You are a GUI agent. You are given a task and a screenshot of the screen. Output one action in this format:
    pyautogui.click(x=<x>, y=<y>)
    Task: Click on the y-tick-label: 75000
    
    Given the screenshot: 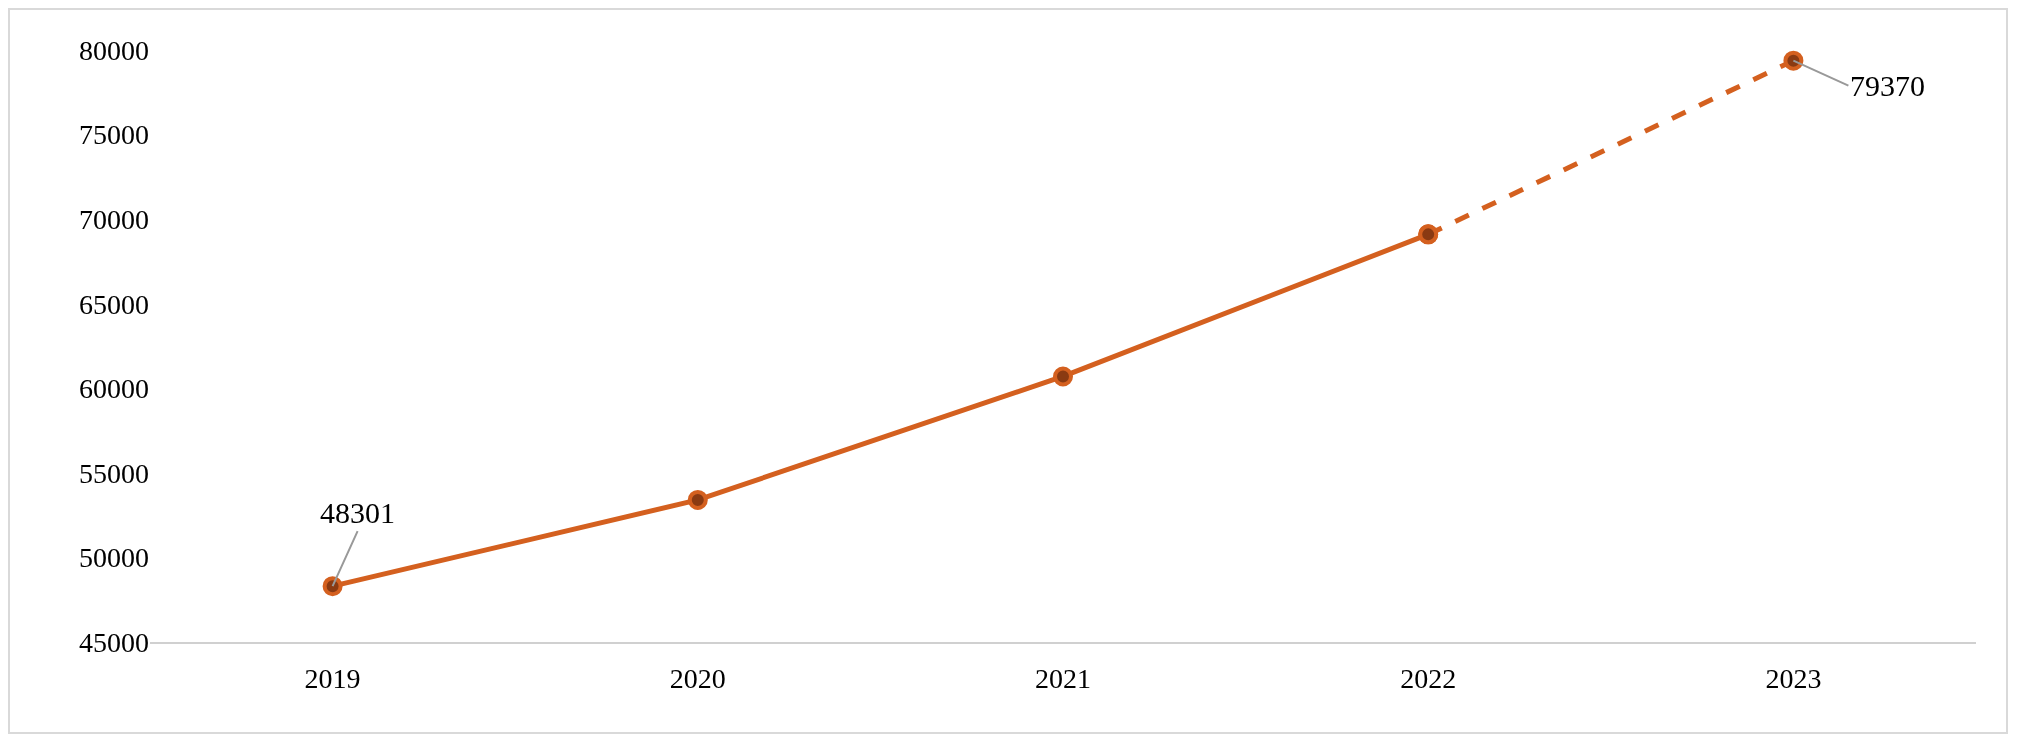 What is the action you would take?
    pyautogui.click(x=114, y=135)
    